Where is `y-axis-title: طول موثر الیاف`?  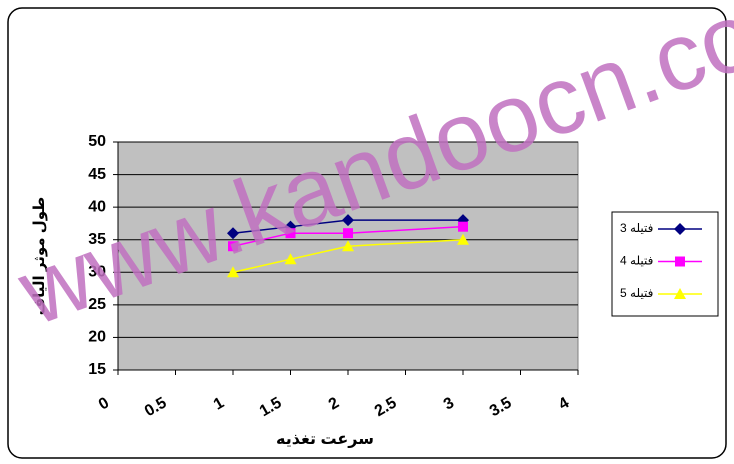 y-axis-title: طول موثر الیاف is located at coordinates (39, 256).